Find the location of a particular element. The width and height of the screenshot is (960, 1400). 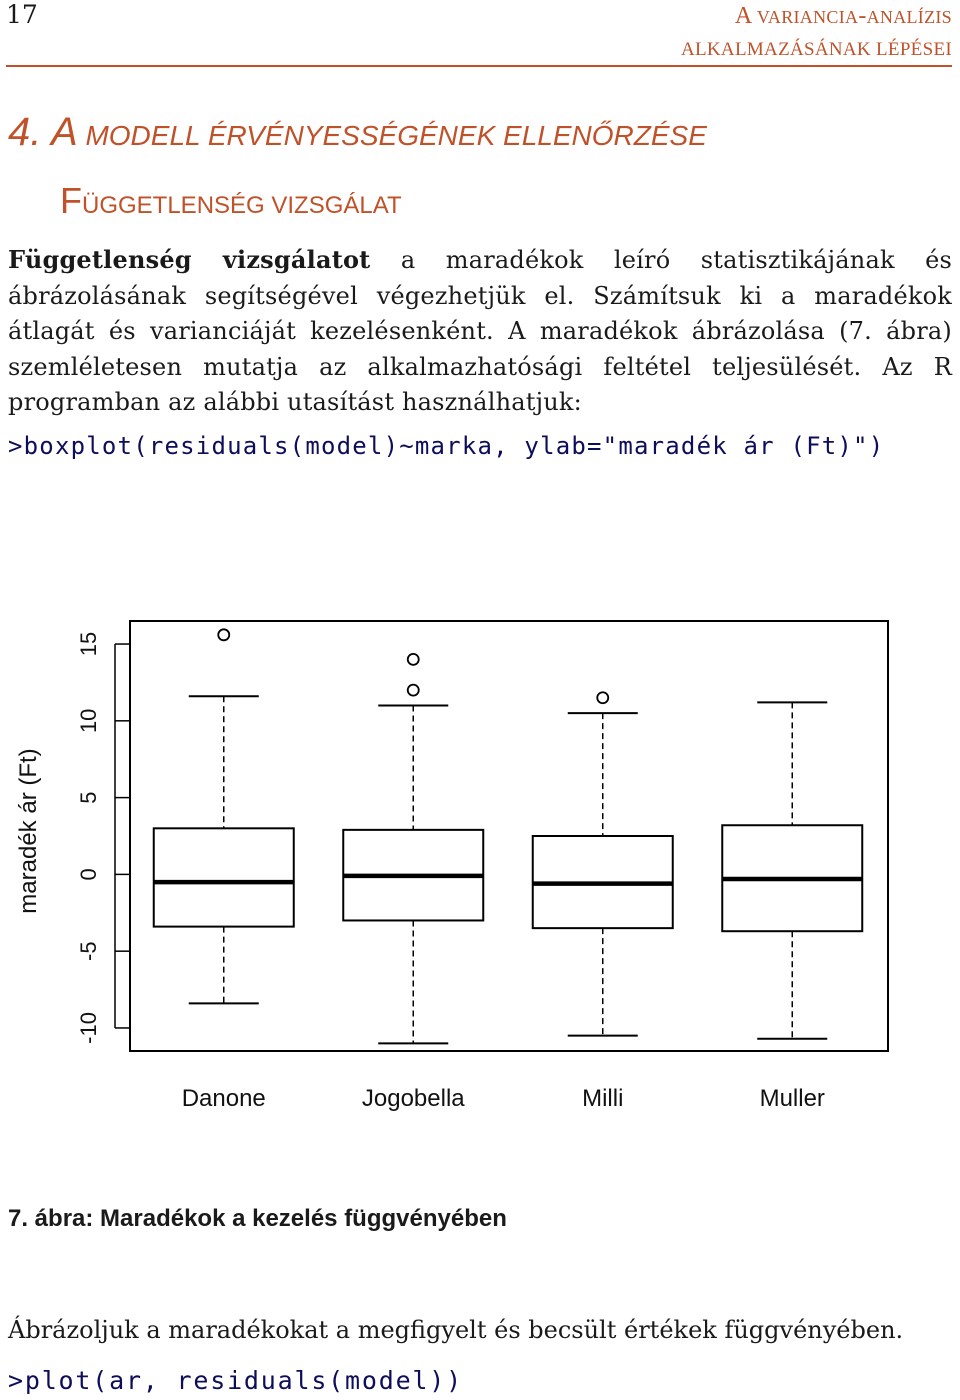

running-header-word1: VARIANCIA is located at coordinates (805, 17).